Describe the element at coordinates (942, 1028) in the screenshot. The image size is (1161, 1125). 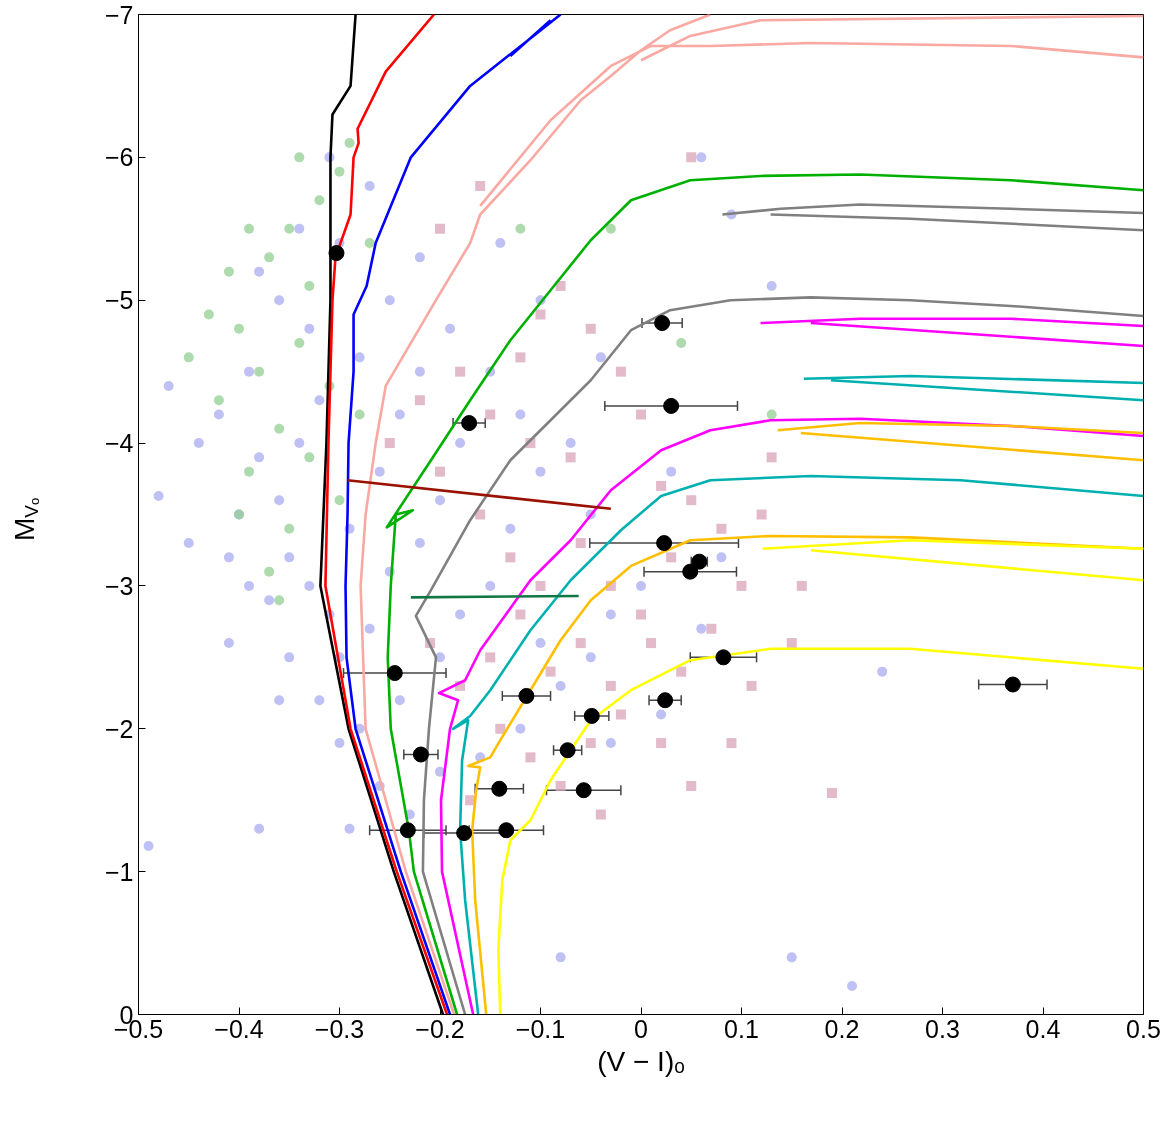
I see `x-tick-label: 0.3` at that location.